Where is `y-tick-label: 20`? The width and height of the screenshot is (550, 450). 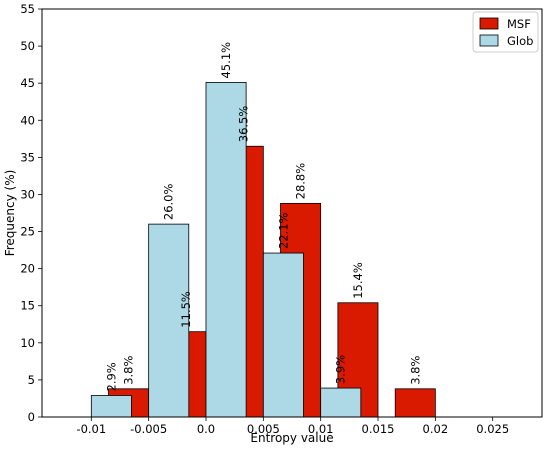 y-tick-label: 20 is located at coordinates (27, 269).